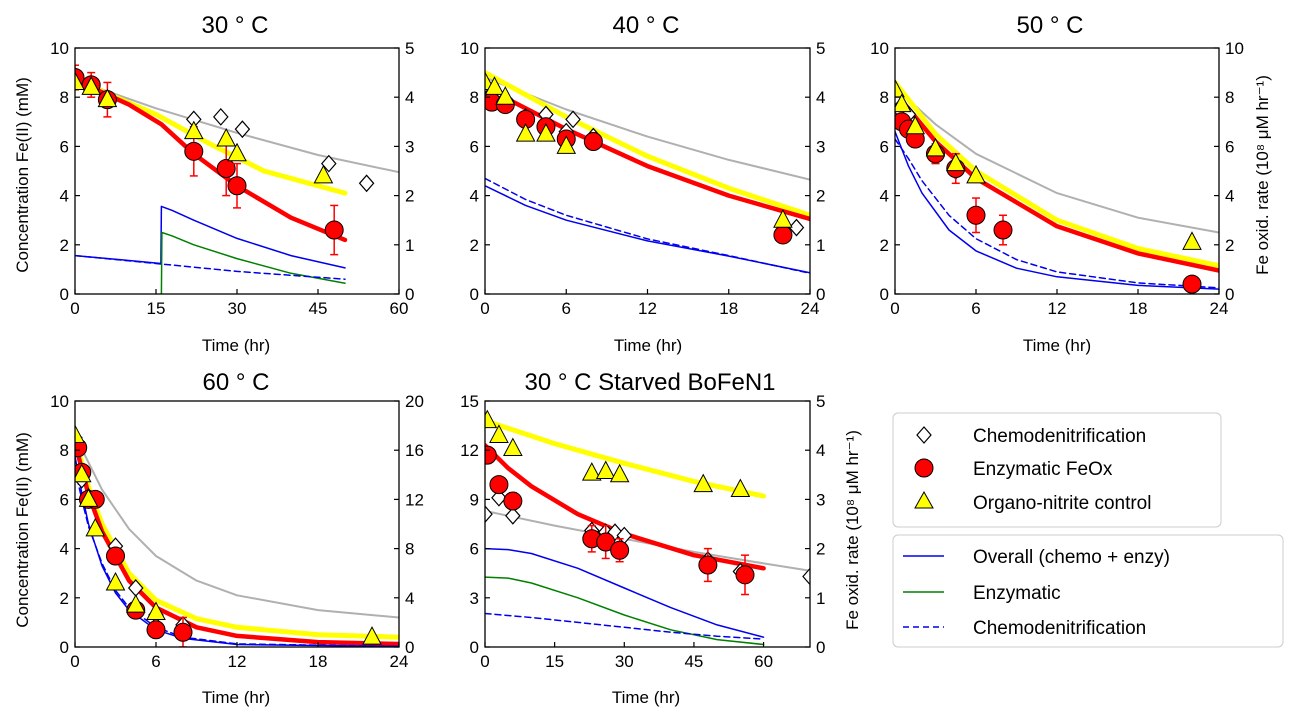  I want to click on panel-title: 50 ° C, so click(1050, 25).